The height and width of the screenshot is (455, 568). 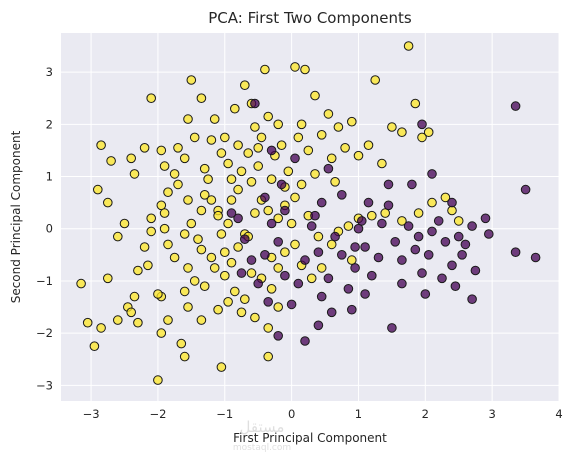 What do you see at coordinates (49, 72) in the screenshot?
I see `y-tick-label: 3` at bounding box center [49, 72].